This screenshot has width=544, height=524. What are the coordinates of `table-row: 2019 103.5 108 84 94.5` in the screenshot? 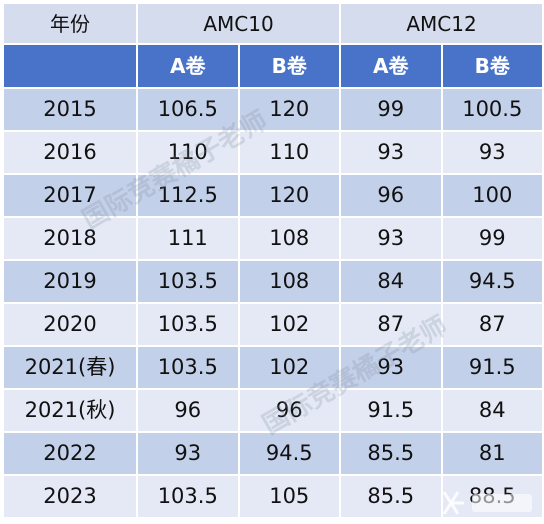 It's located at (273, 281).